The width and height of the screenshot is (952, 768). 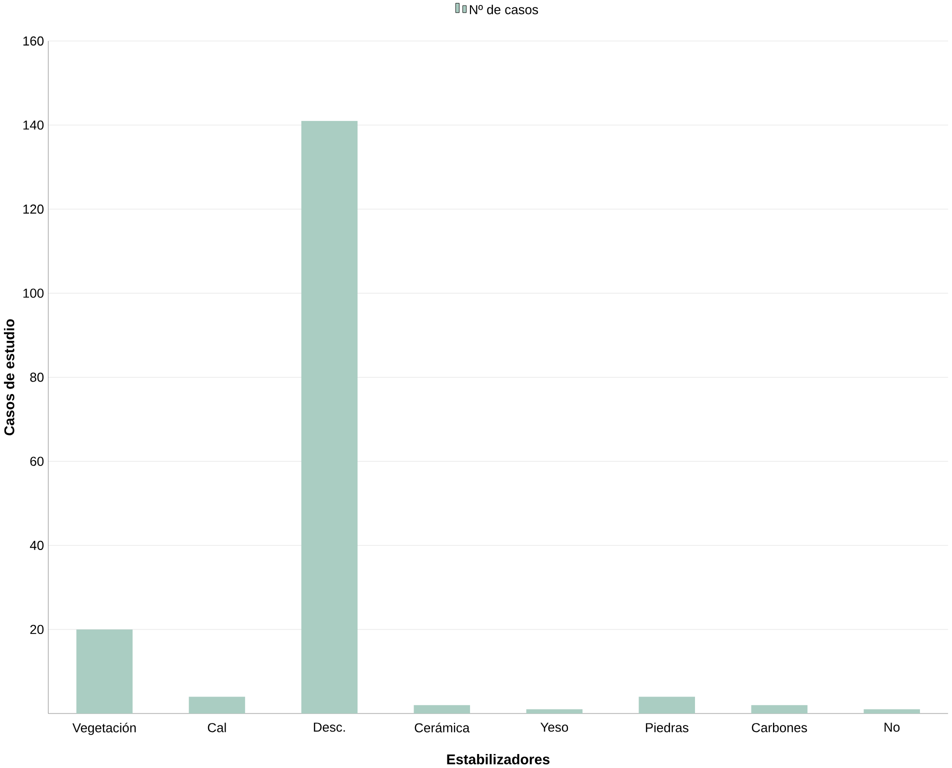 I want to click on y-axis-title: Casos de estudio, so click(x=9, y=377).